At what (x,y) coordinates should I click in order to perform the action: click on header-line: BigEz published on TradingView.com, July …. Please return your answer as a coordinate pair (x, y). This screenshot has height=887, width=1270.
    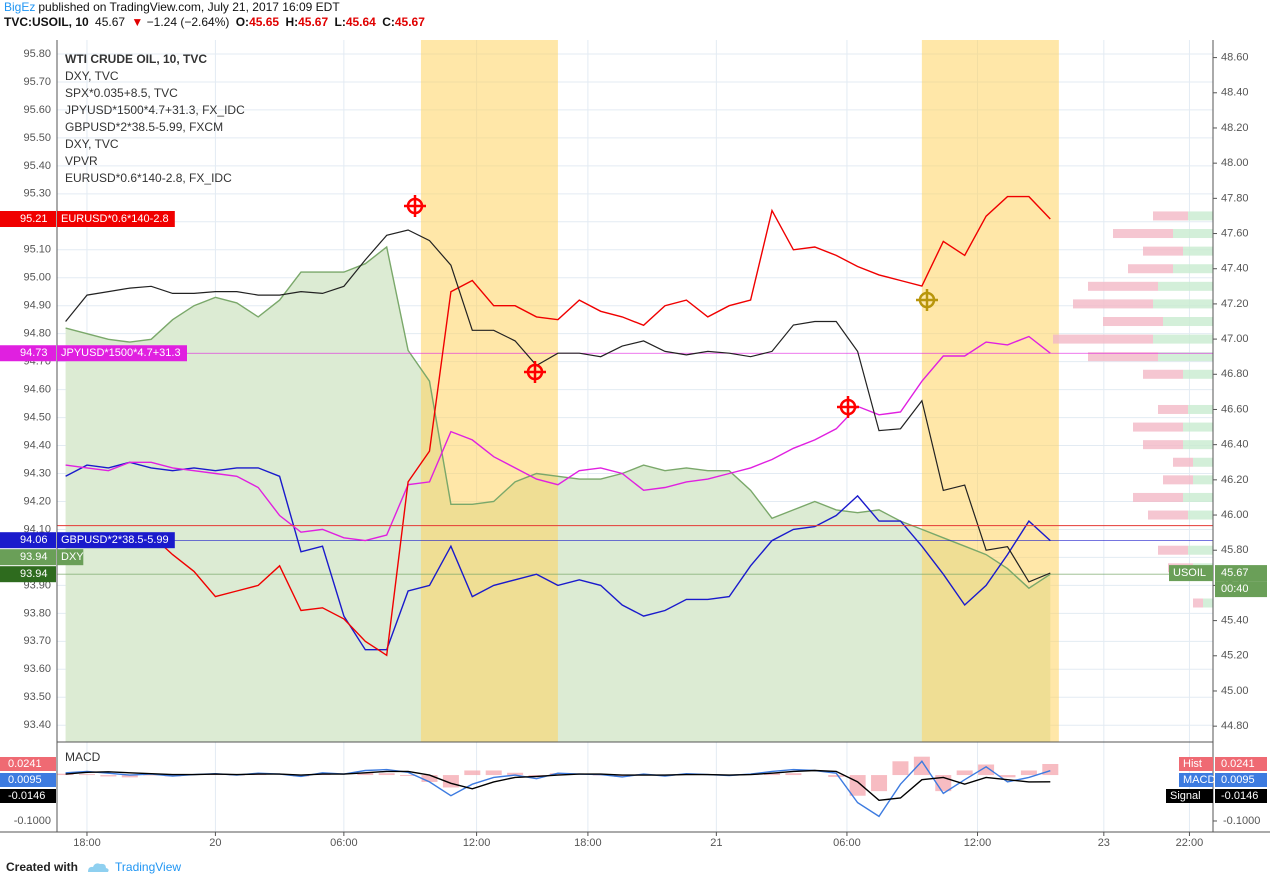
    Looking at the image, I should click on (216, 7).